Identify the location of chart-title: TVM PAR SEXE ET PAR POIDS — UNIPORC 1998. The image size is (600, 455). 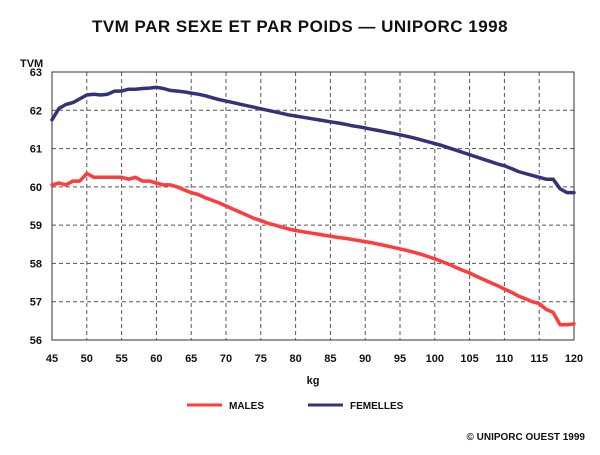
(300, 26).